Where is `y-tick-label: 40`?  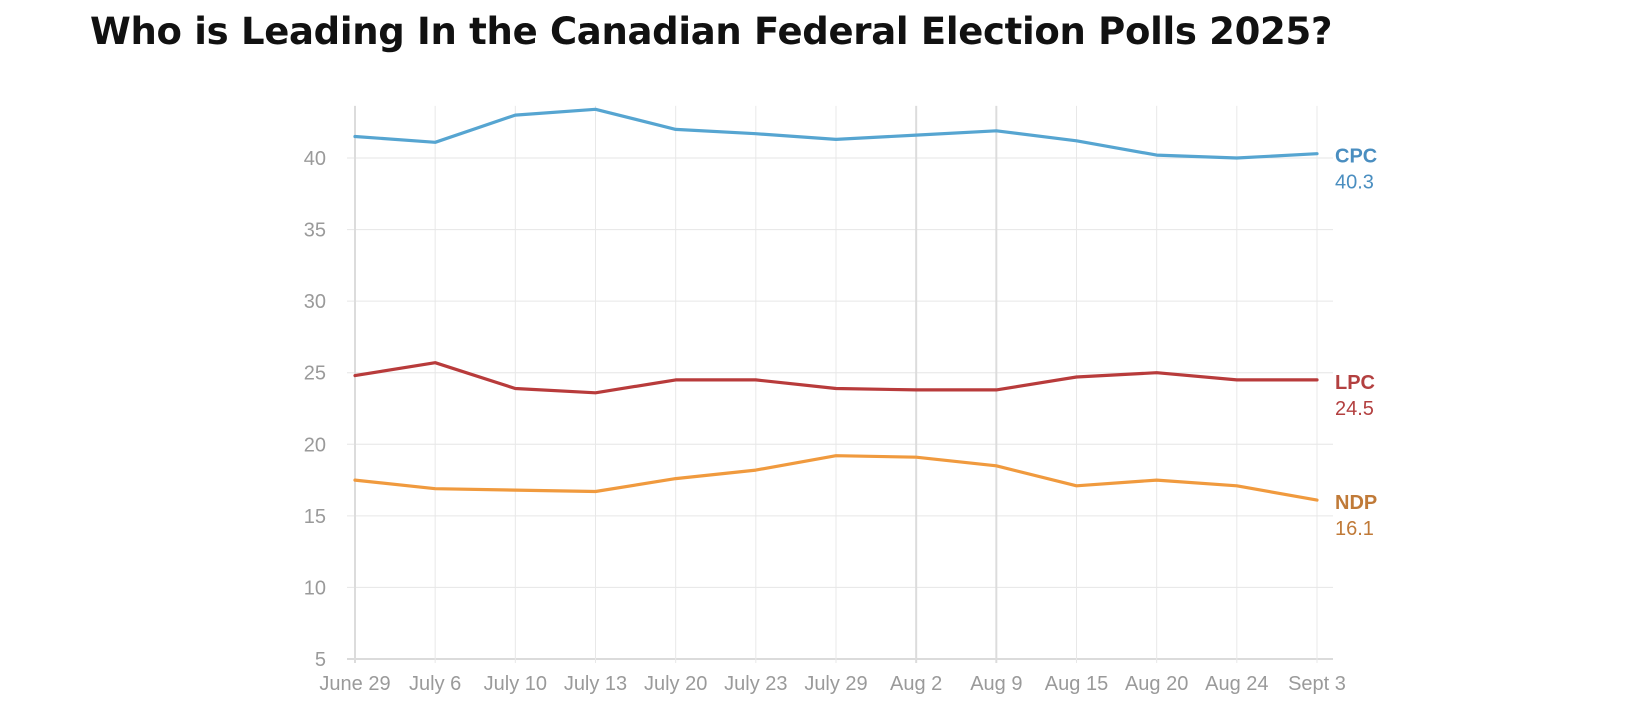
y-tick-label: 40 is located at coordinates (315, 159).